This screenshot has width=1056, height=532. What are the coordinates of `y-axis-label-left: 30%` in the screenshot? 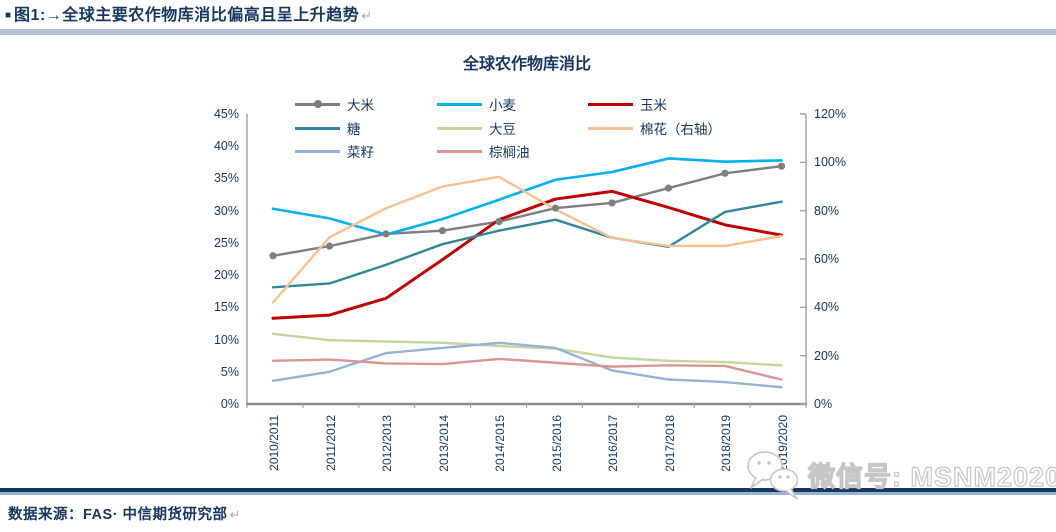 It's located at (226, 210).